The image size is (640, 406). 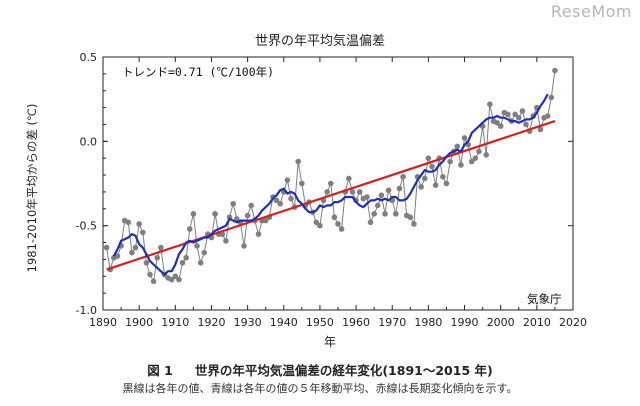 I want to click on x-tick-label: 1960, so click(x=356, y=322).